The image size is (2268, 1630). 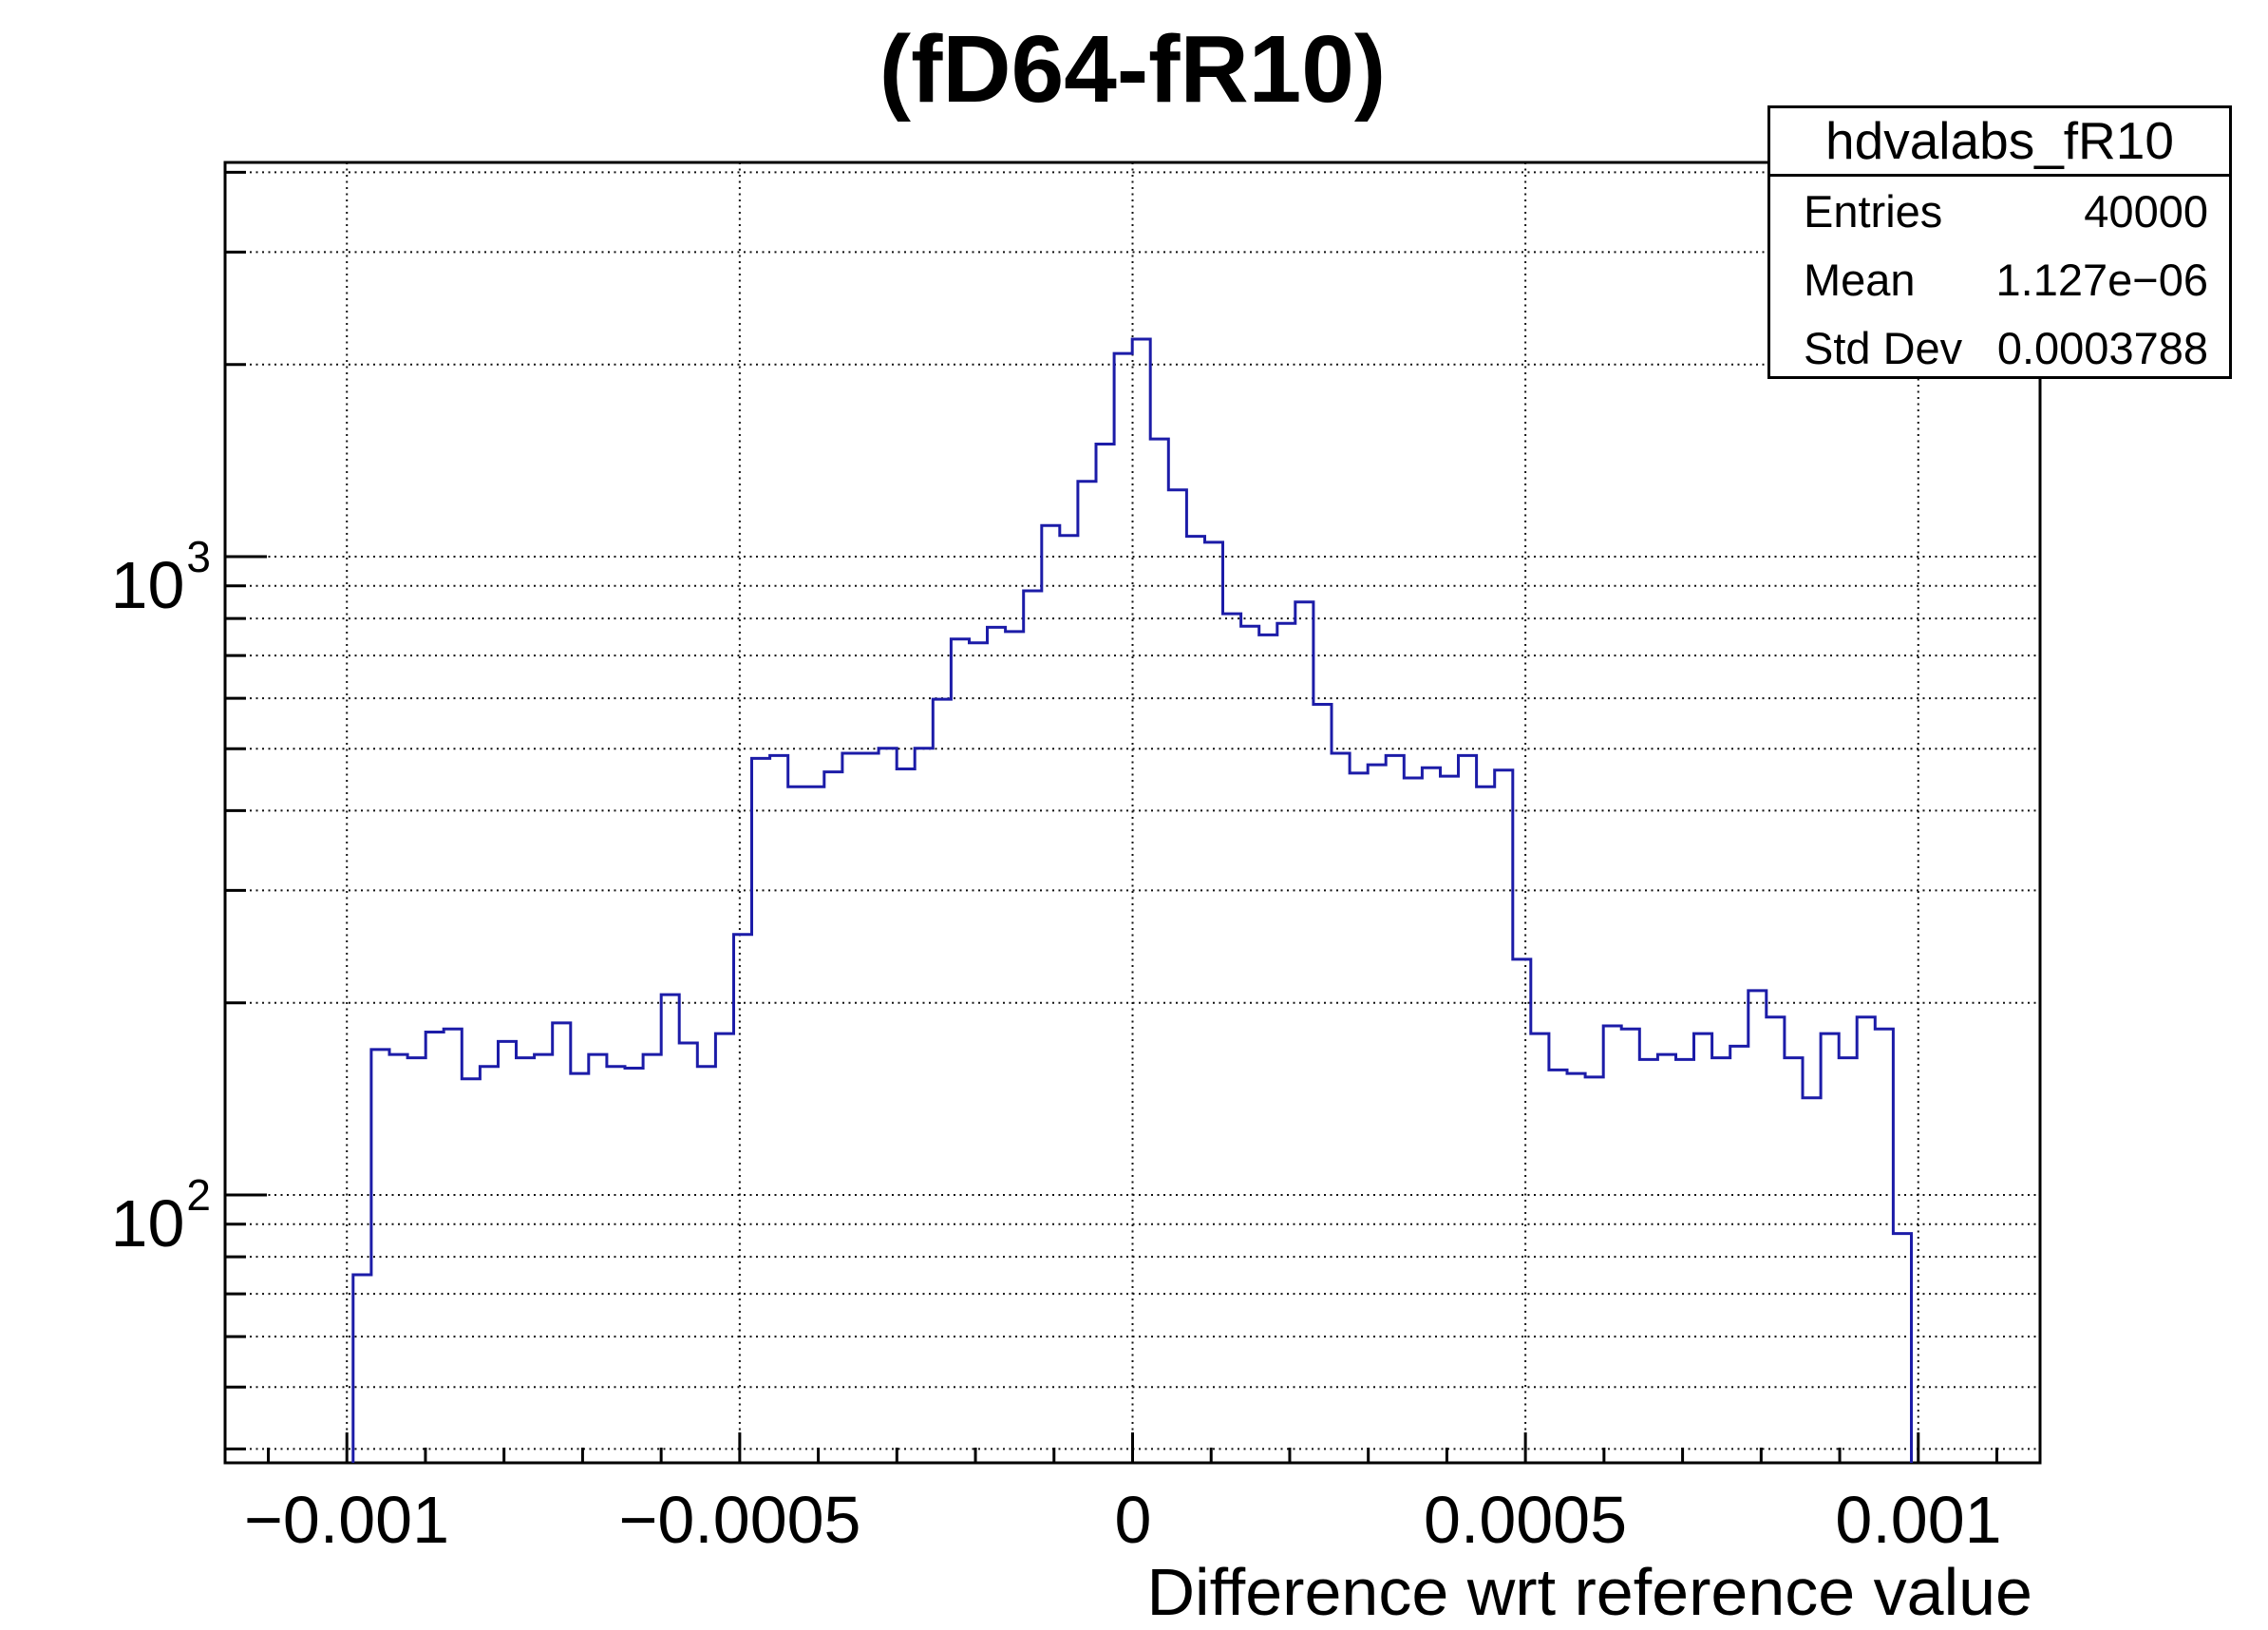 I want to click on stats-label: Entries, so click(x=1874, y=211).